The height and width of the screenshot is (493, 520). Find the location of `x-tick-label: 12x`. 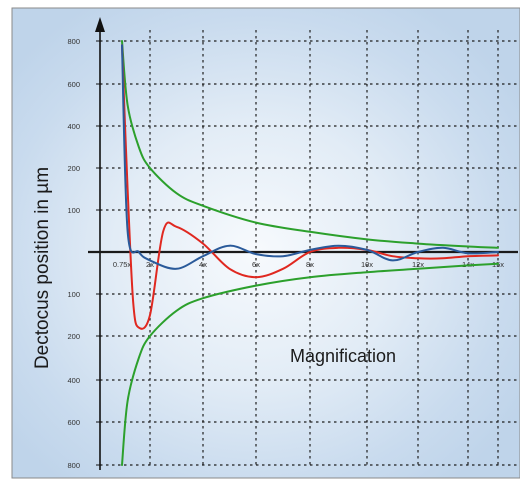

x-tick-label: 12x is located at coordinates (418, 264).